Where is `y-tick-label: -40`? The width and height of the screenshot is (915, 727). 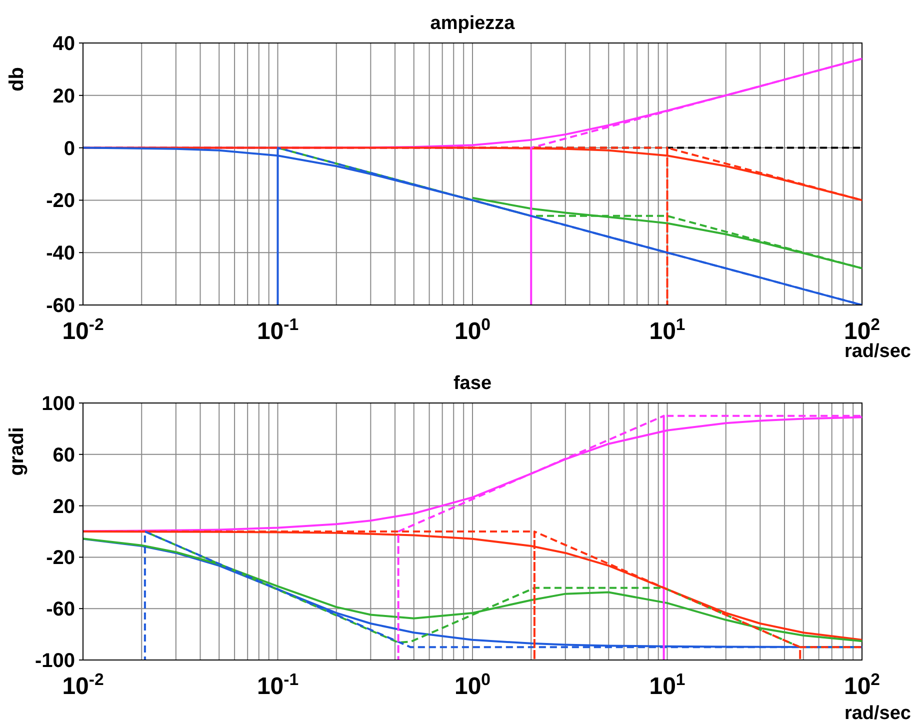
y-tick-label: -40 is located at coordinates (60, 253).